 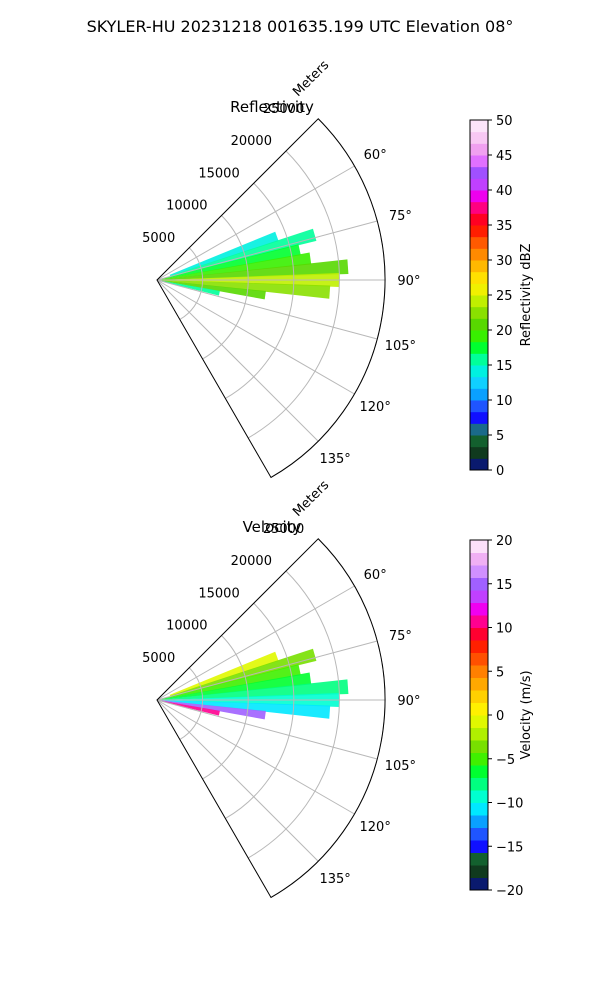 I want to click on colorbar-tick-label: 15, so click(x=504, y=585).